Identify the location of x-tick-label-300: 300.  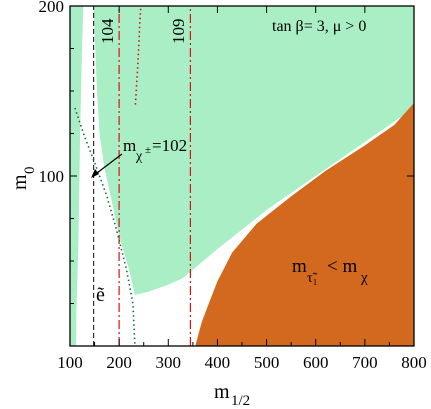
(169, 362).